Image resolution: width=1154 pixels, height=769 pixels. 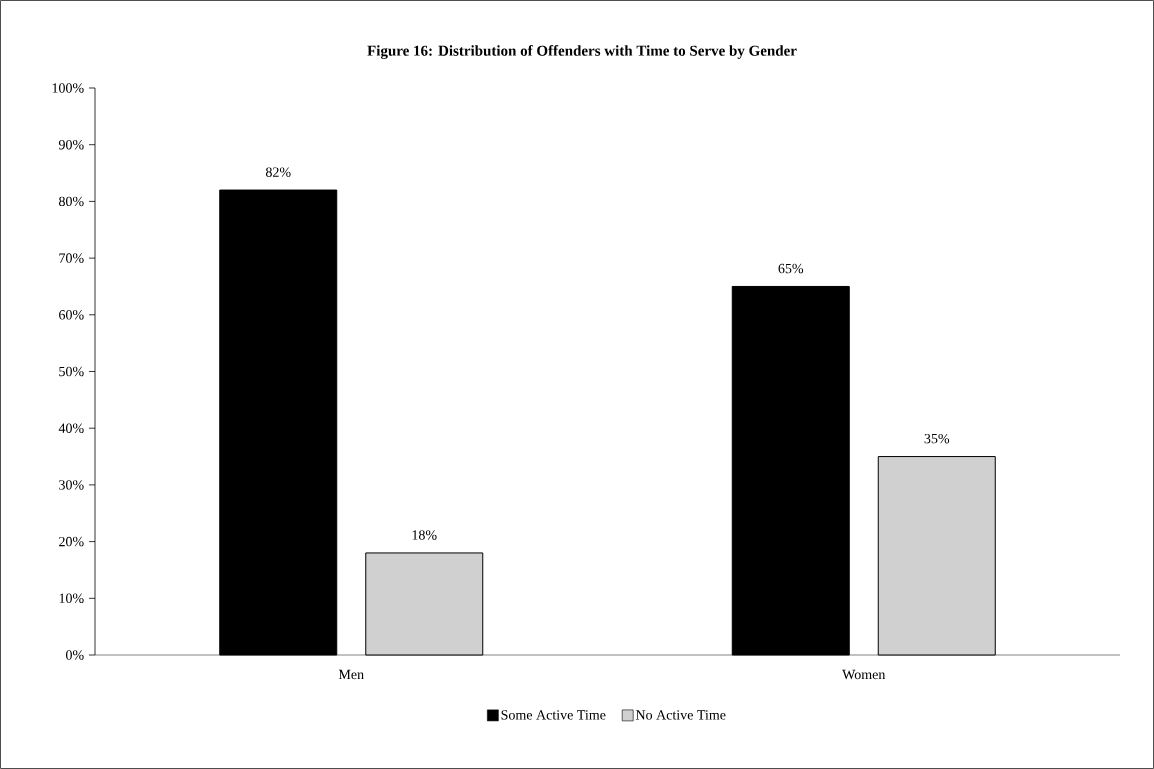 What do you see at coordinates (71, 428) in the screenshot?
I see `y-tick-label: 40%` at bounding box center [71, 428].